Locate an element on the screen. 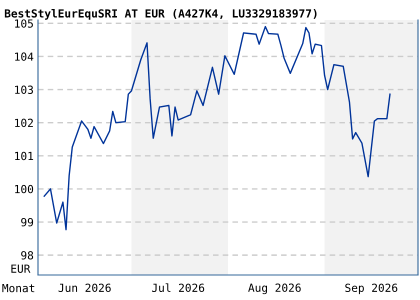 This screenshot has width=420, height=300. x-tick-label: Sep 2026 is located at coordinates (371, 289).